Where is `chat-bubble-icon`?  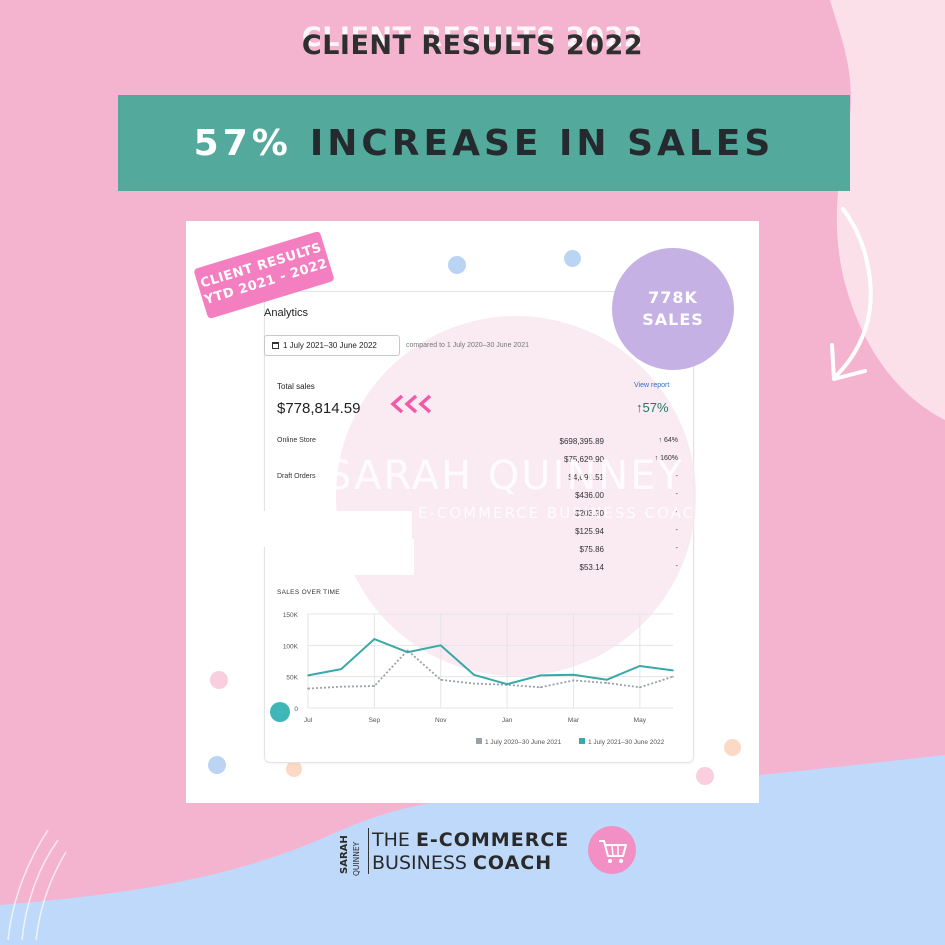
chat-bubble-icon is located at coordinates (280, 712).